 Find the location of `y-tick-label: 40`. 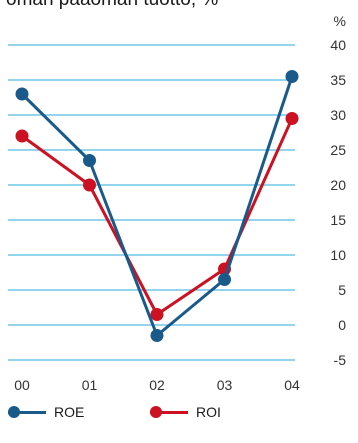

y-tick-label: 40 is located at coordinates (338, 45).